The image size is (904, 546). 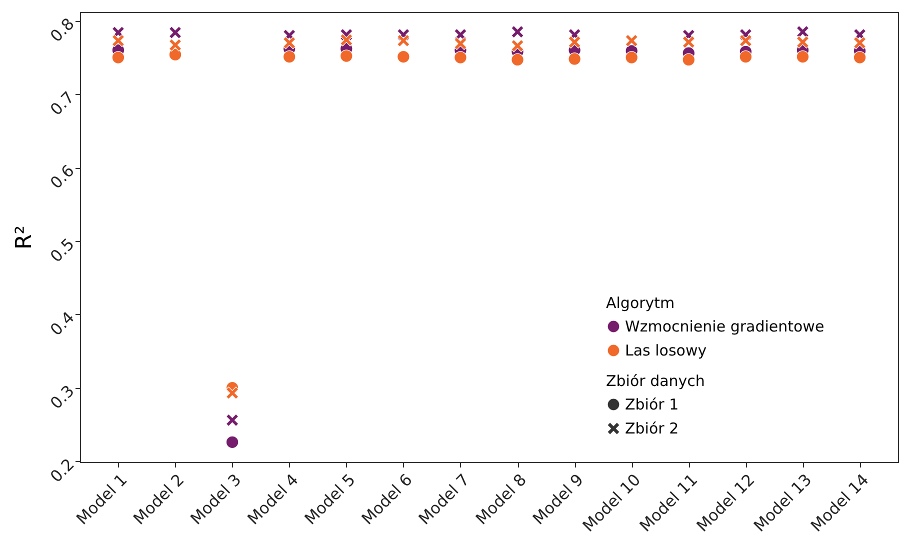 What do you see at coordinates (724, 327) in the screenshot?
I see `legend-label: Wzmocnienie gradientowe` at bounding box center [724, 327].